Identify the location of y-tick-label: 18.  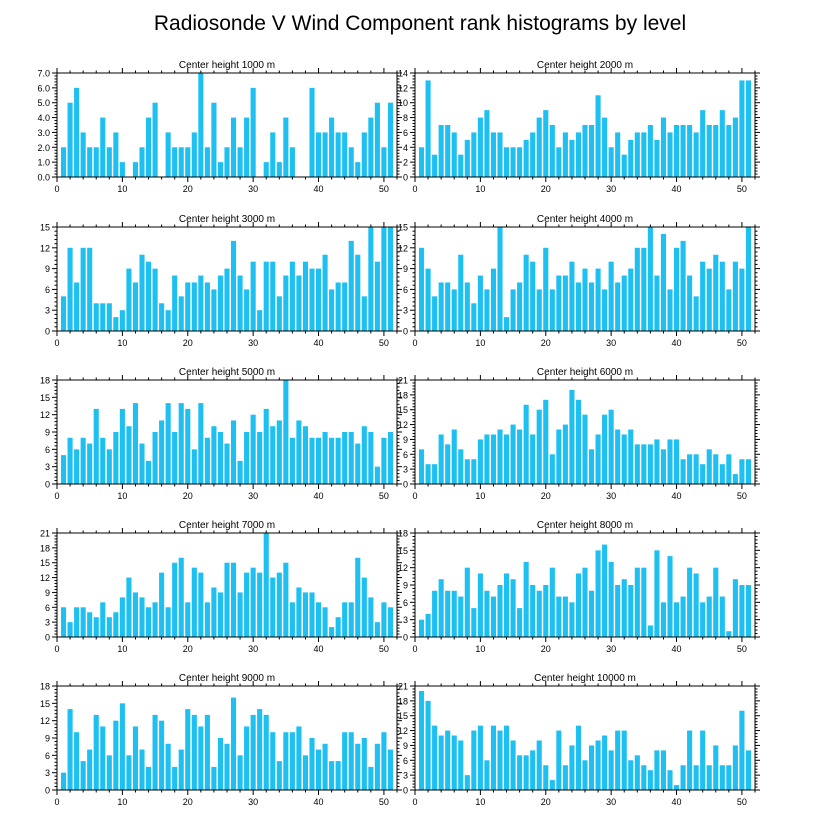
(403, 395).